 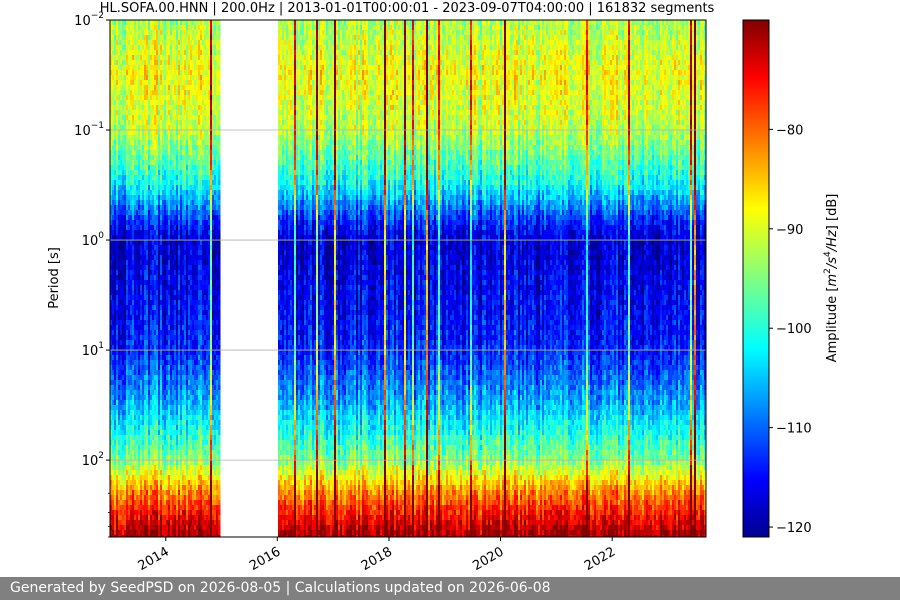 What do you see at coordinates (789, 230) in the screenshot?
I see `colorbar-tick-label: −90` at bounding box center [789, 230].